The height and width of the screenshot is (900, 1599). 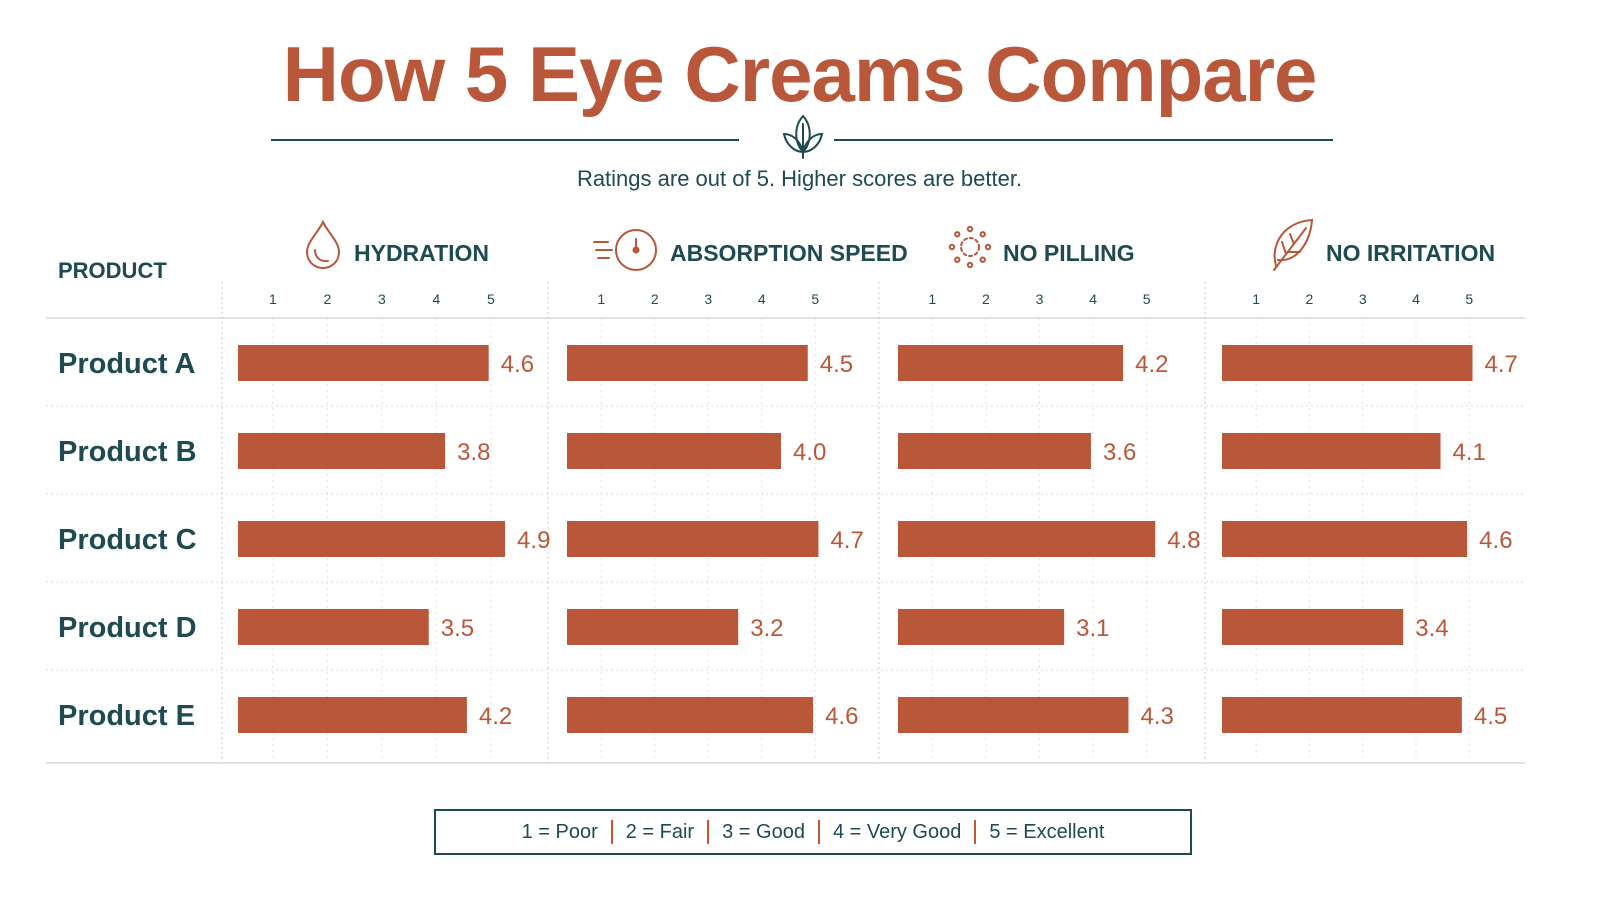 What do you see at coordinates (112, 270) in the screenshot?
I see `product-column-header: PRODUCT` at bounding box center [112, 270].